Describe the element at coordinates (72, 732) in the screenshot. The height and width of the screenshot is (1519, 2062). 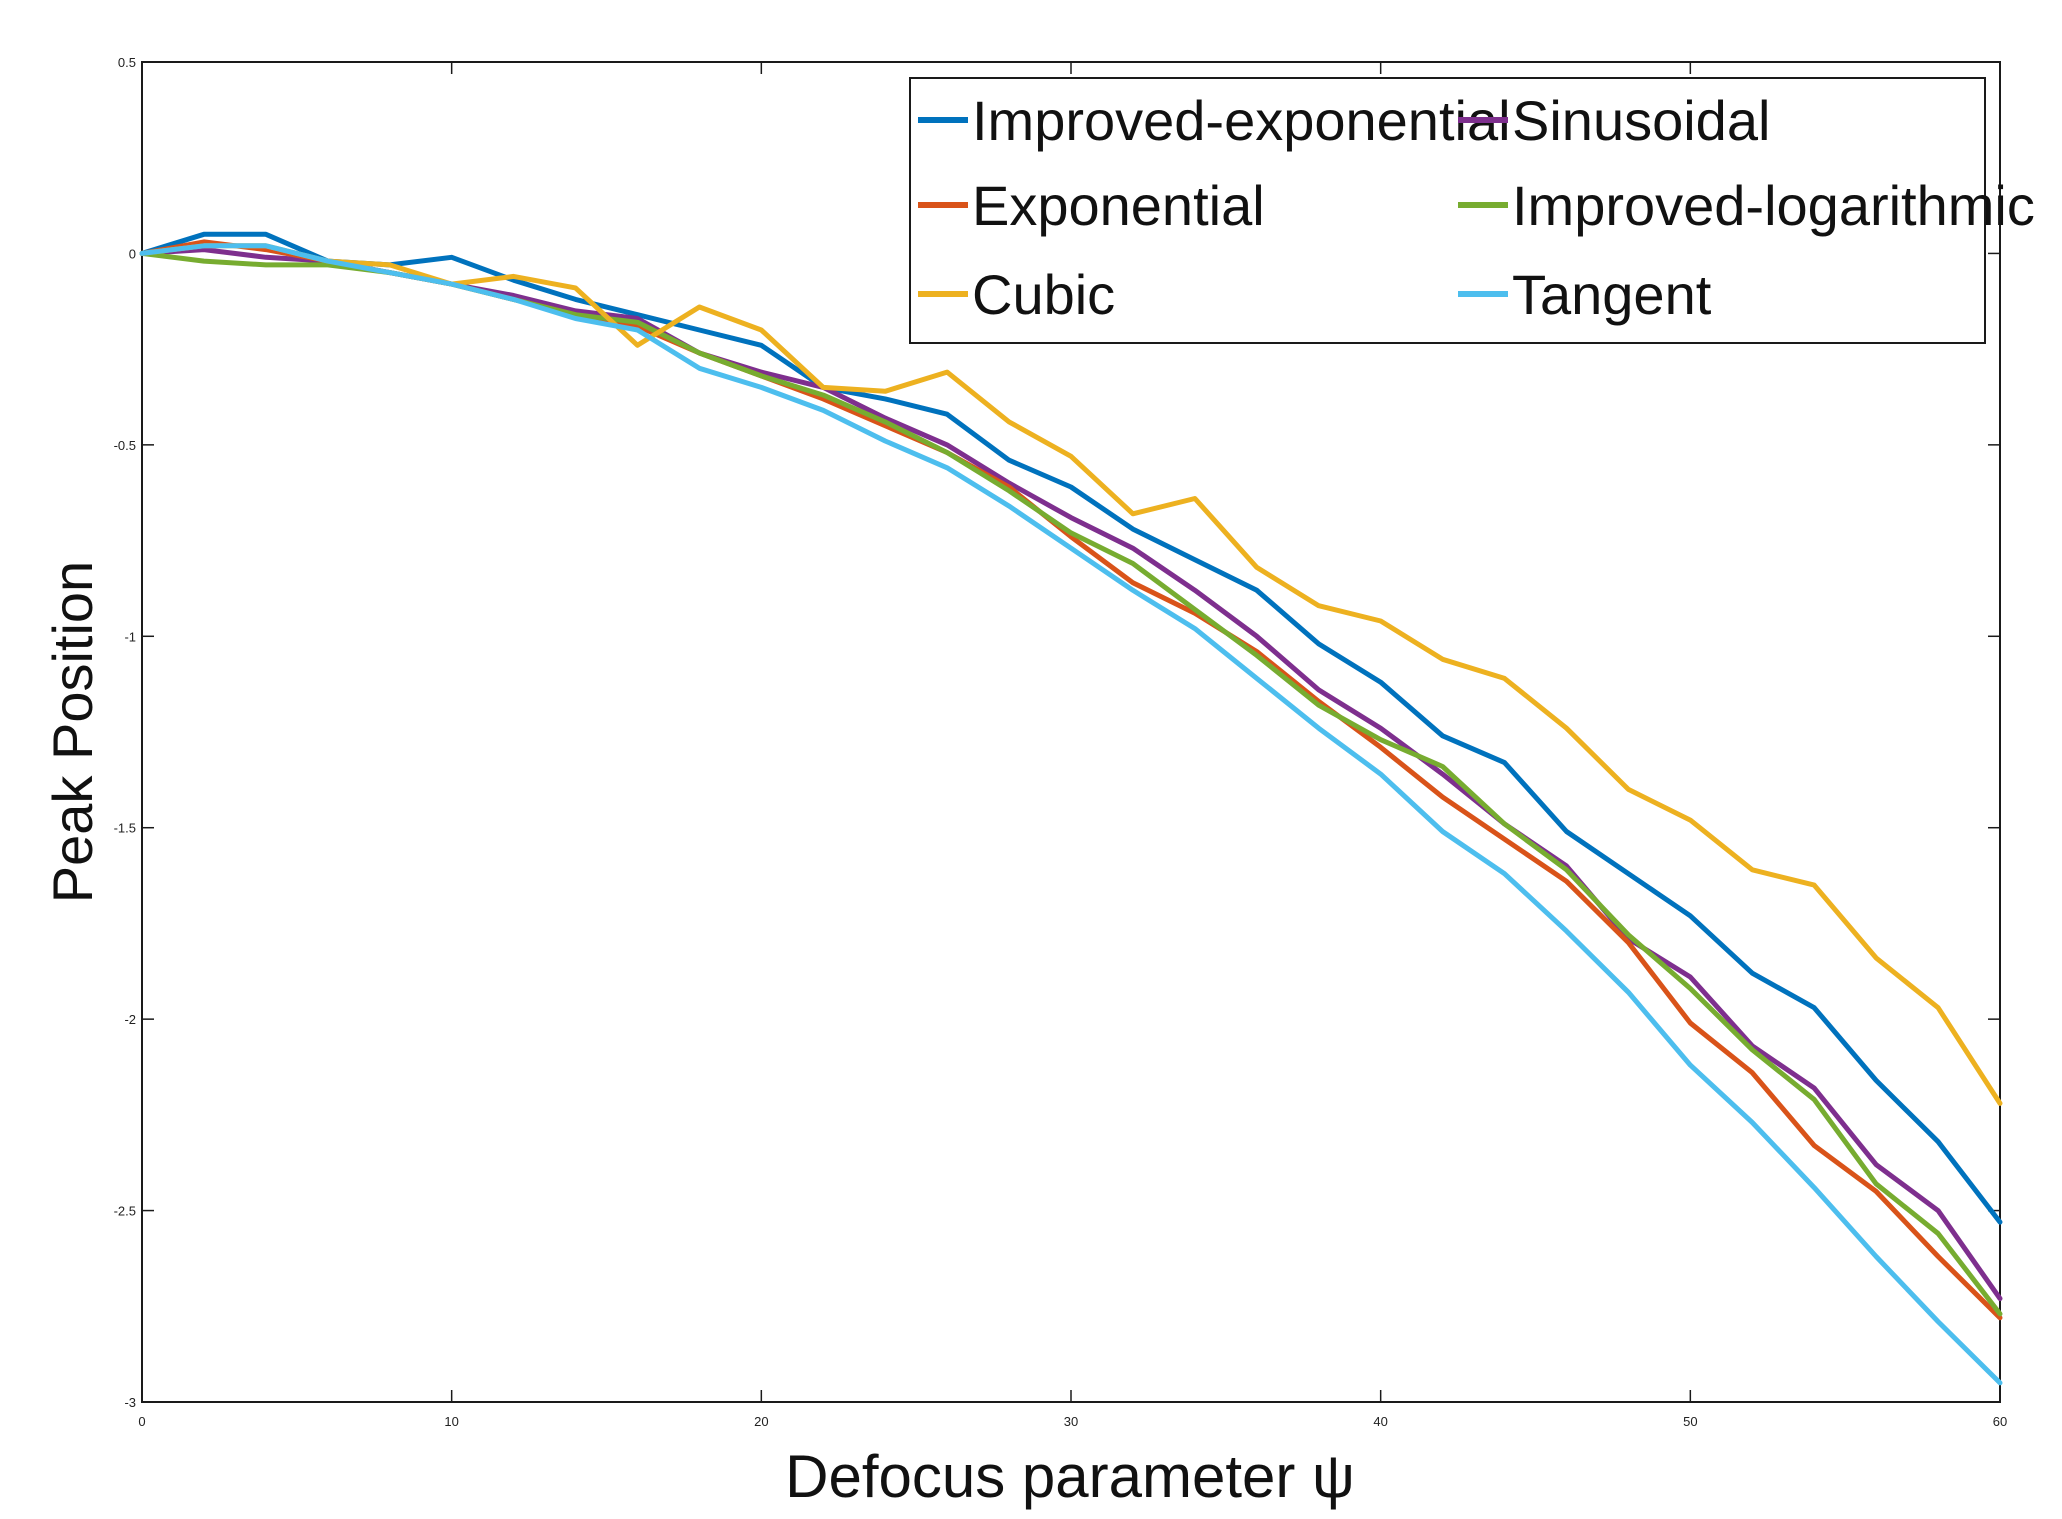
I see `y-axis-title: Peak Position` at that location.